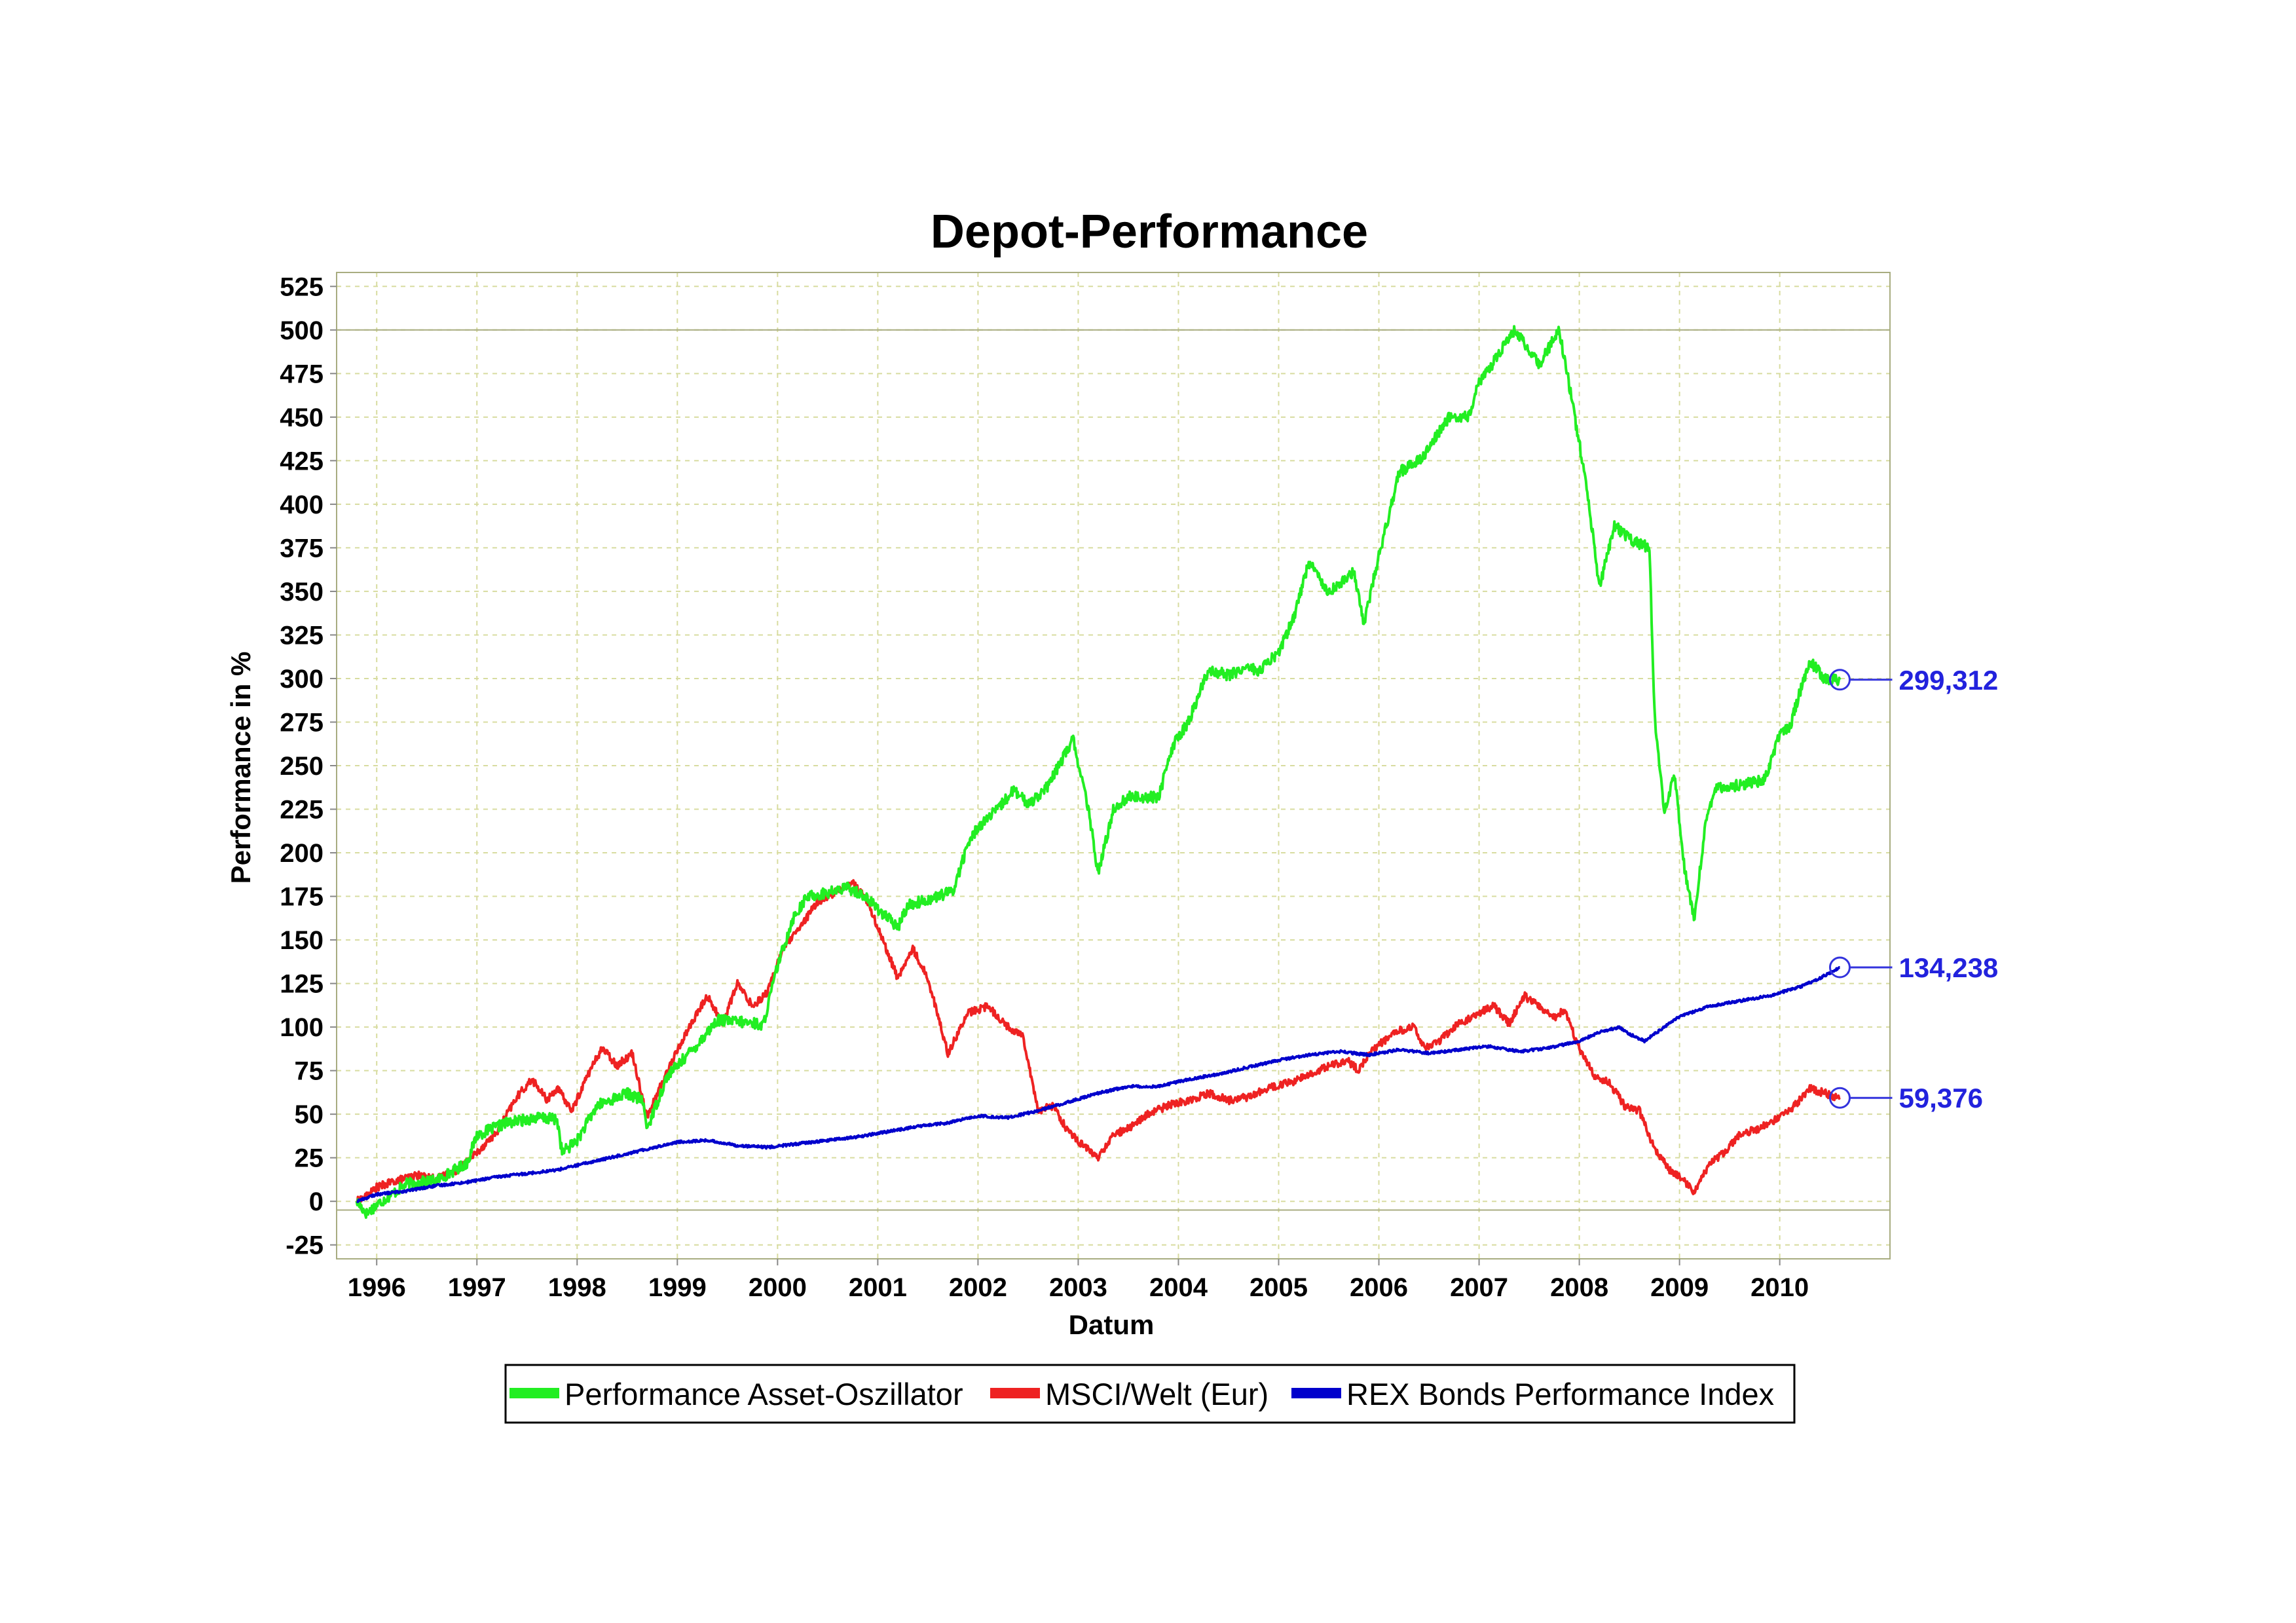 The height and width of the screenshot is (1623, 2296). I want to click on y-tick-label: 225, so click(302, 810).